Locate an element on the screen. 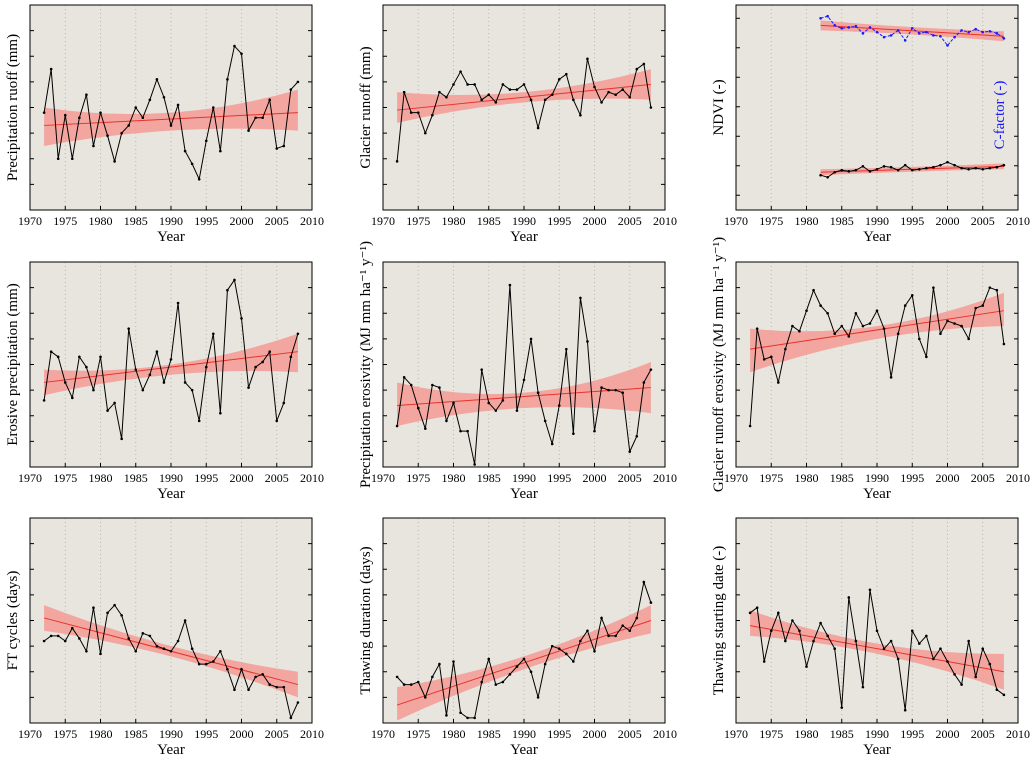 The image size is (1034, 778). x-axis-label: Year is located at coordinates (171, 750).